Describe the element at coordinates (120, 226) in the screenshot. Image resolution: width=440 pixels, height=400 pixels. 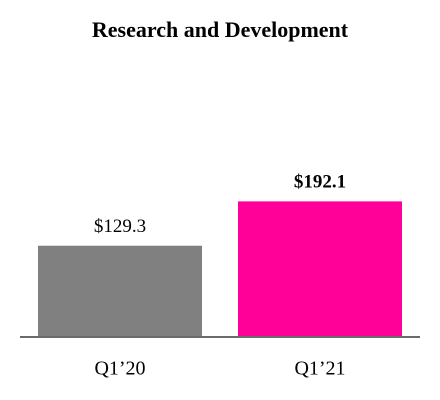
I see `value-label: $129.3` at that location.